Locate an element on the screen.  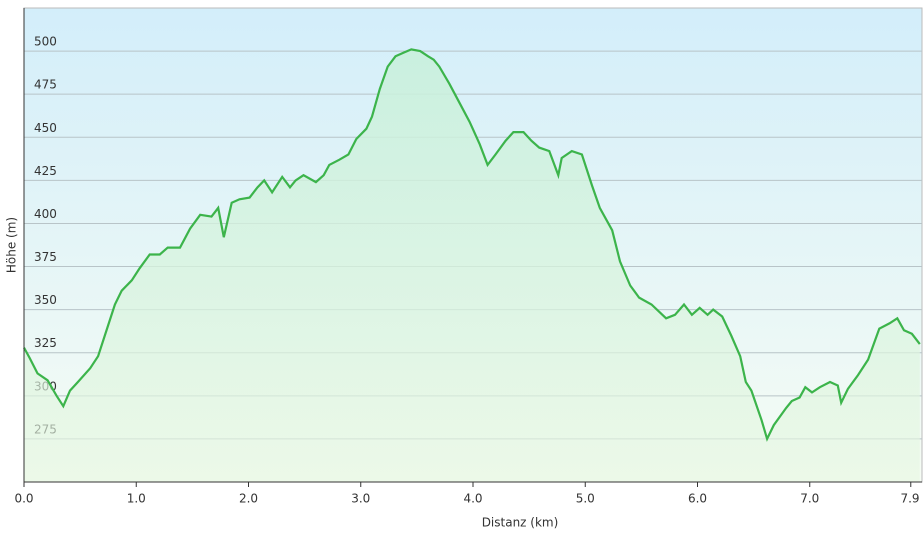
y-tick-label: 425 is located at coordinates (45, 171).